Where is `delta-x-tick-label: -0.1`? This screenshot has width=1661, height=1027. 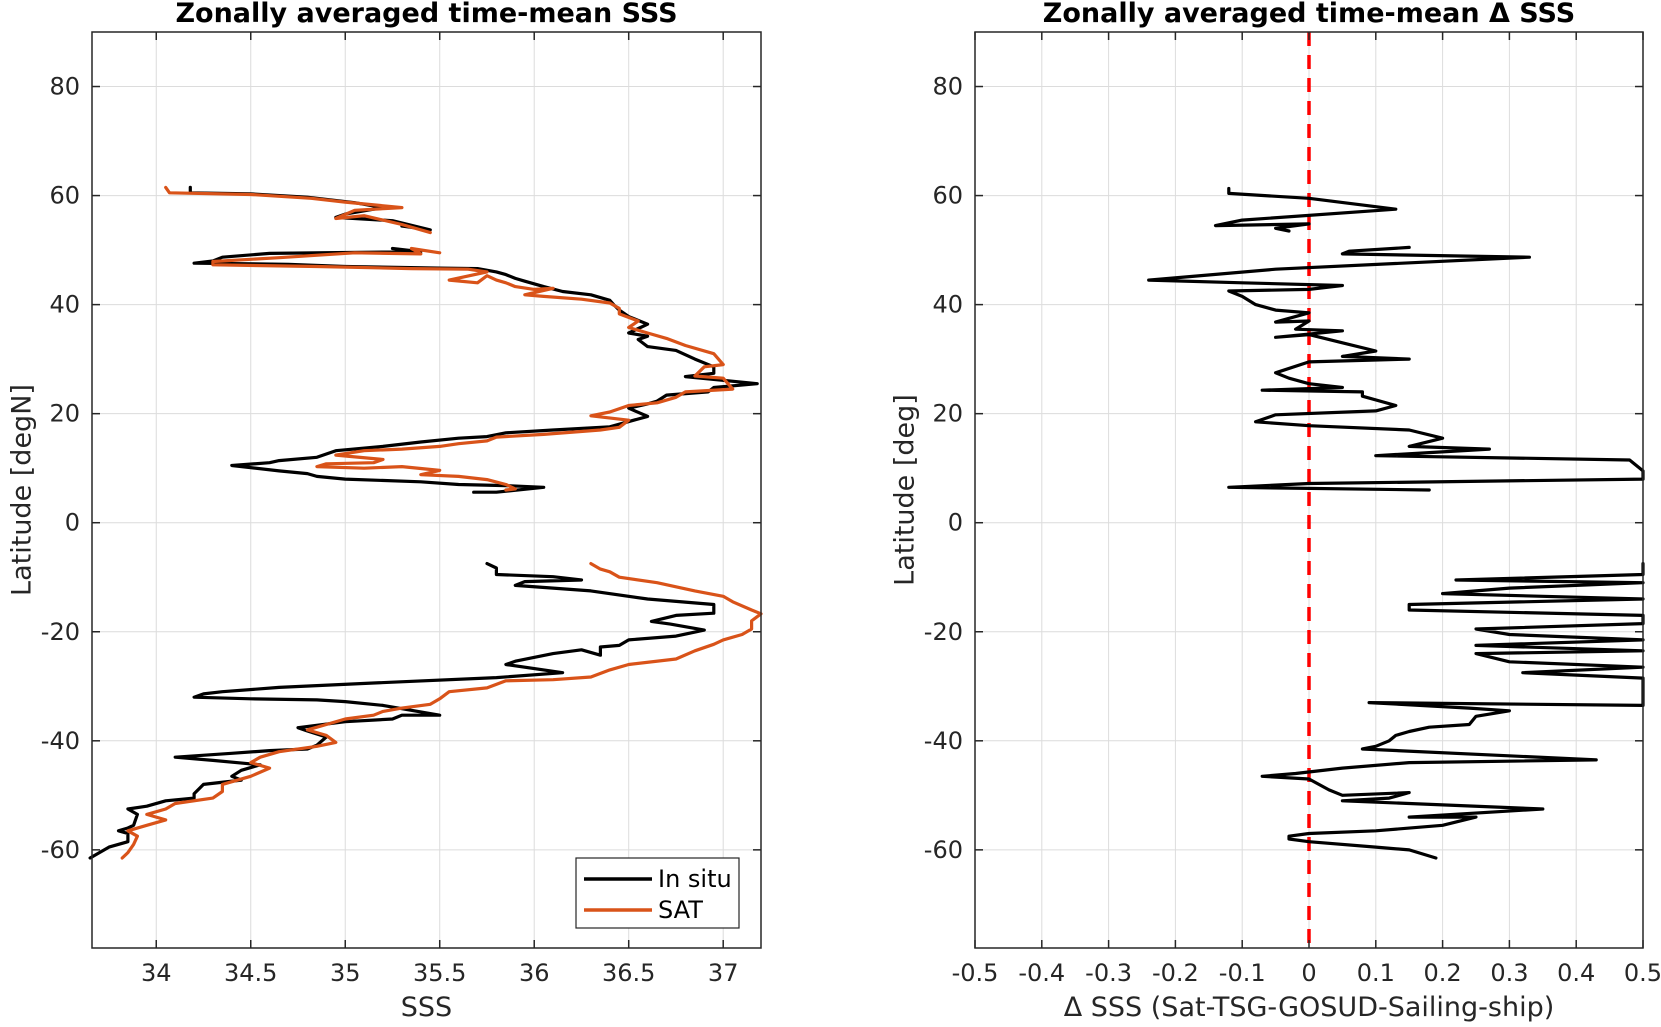
delta-x-tick-label: -0.1 is located at coordinates (1242, 973).